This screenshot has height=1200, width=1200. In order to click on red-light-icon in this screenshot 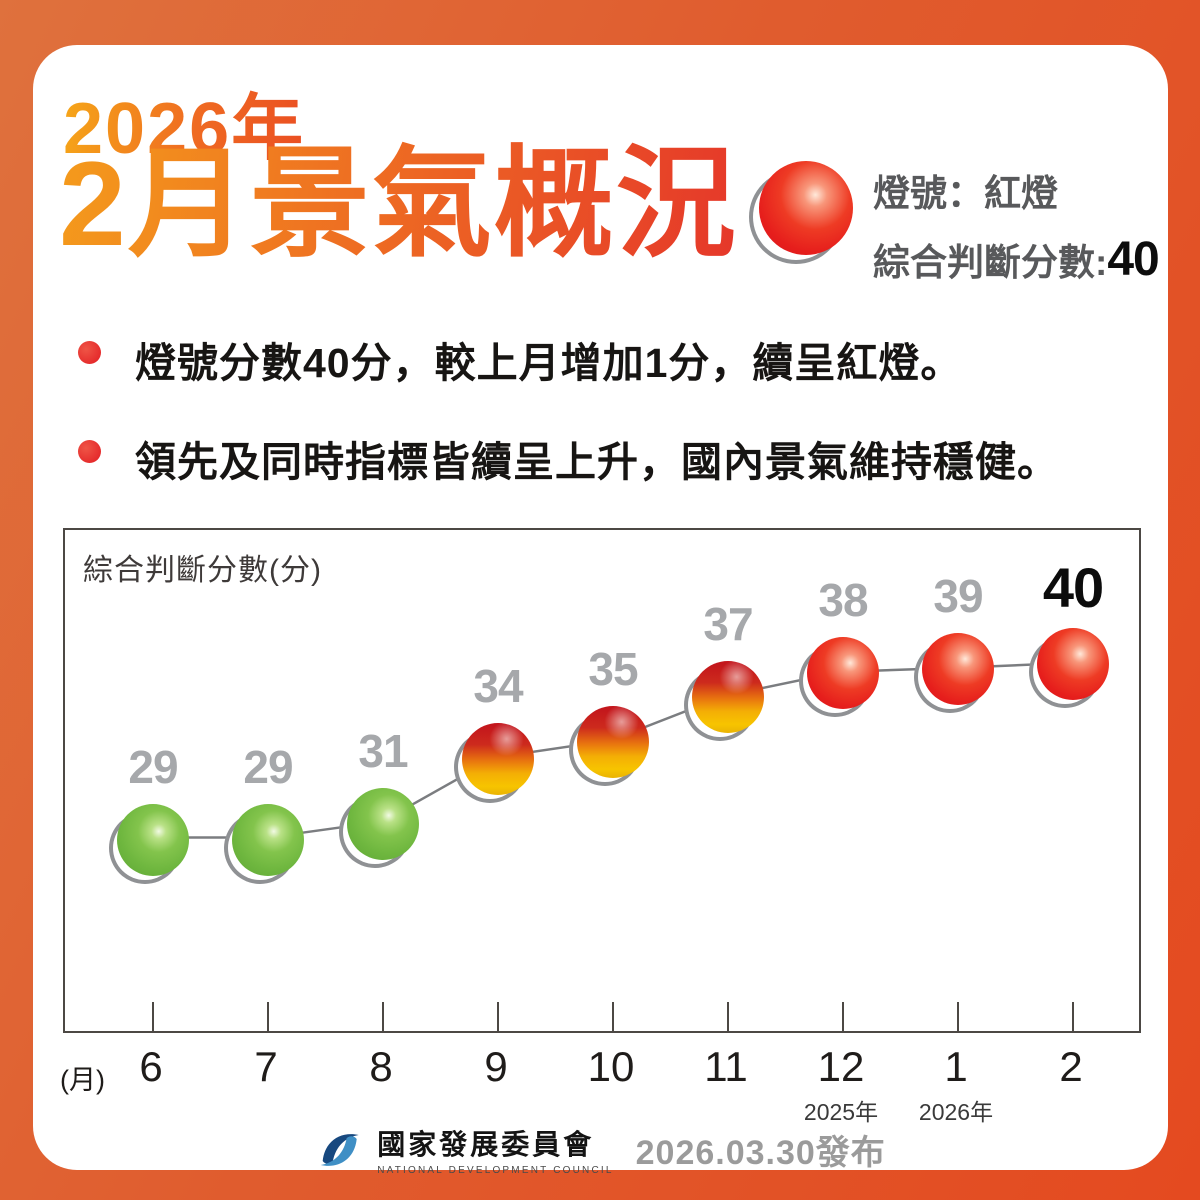, I will do `click(806, 208)`.